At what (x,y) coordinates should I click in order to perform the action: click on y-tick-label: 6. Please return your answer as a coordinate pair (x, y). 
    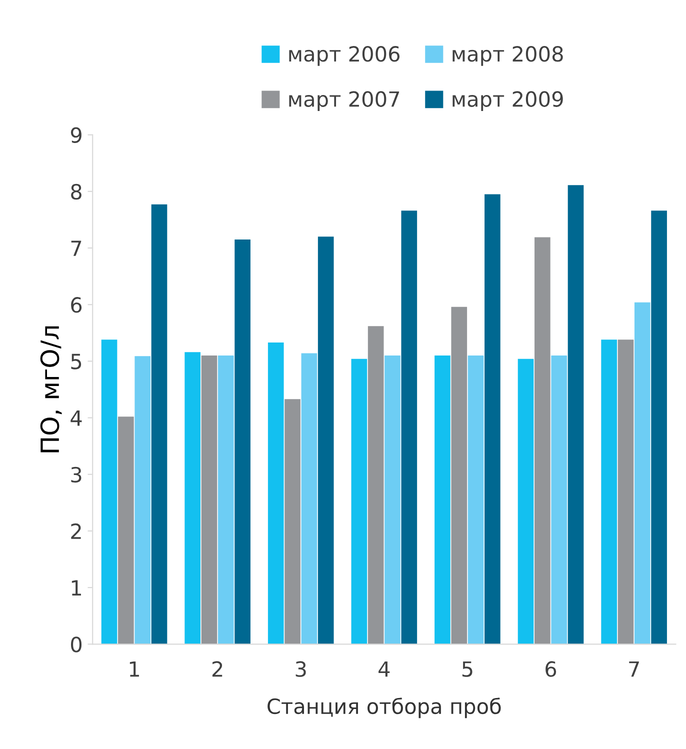
    Looking at the image, I should click on (76, 305).